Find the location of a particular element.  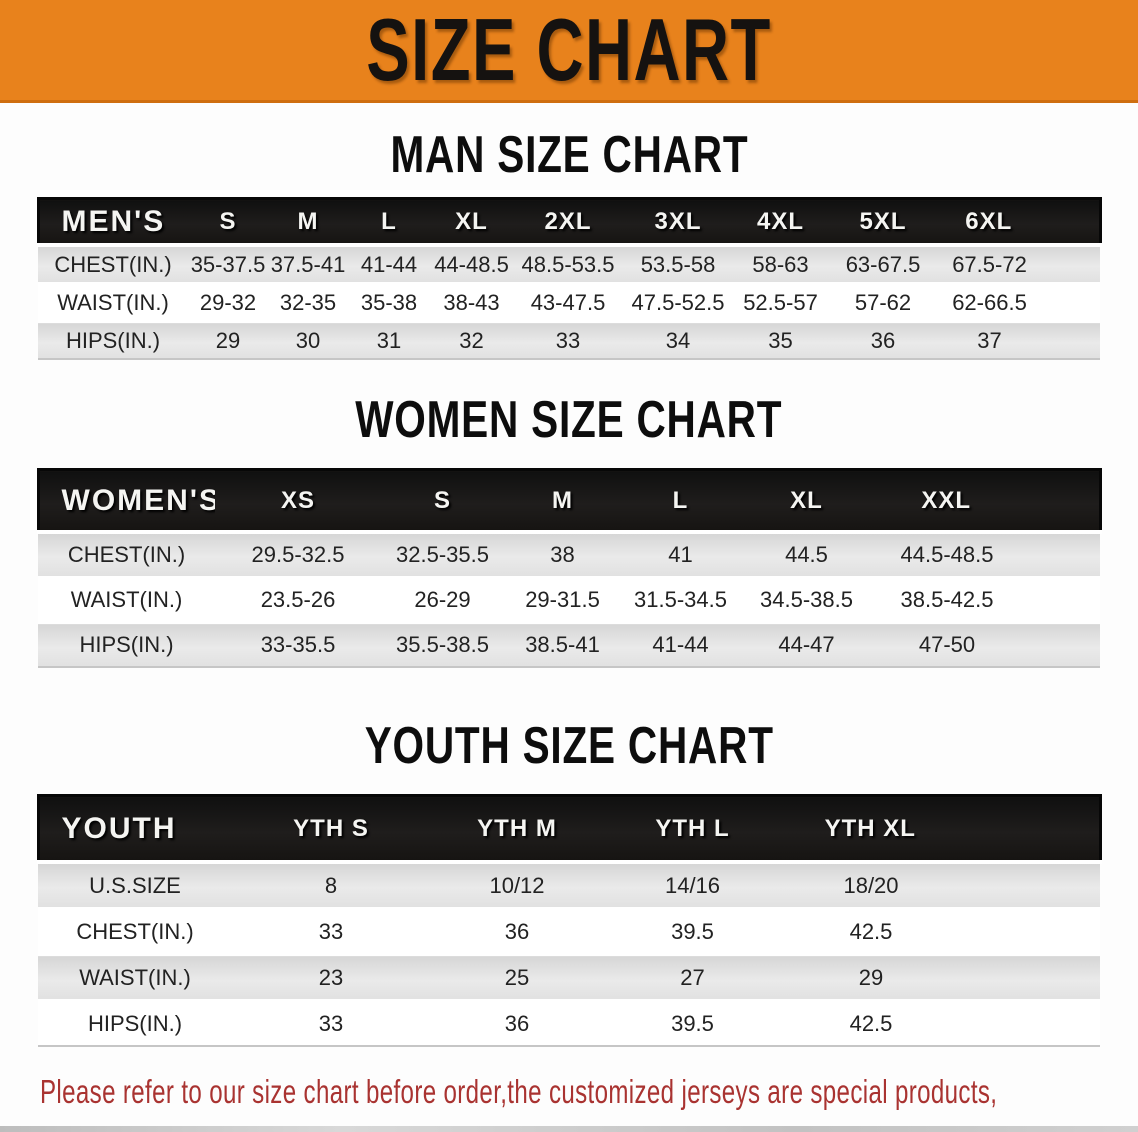

size-value: 31.5-34.5 is located at coordinates (680, 600).